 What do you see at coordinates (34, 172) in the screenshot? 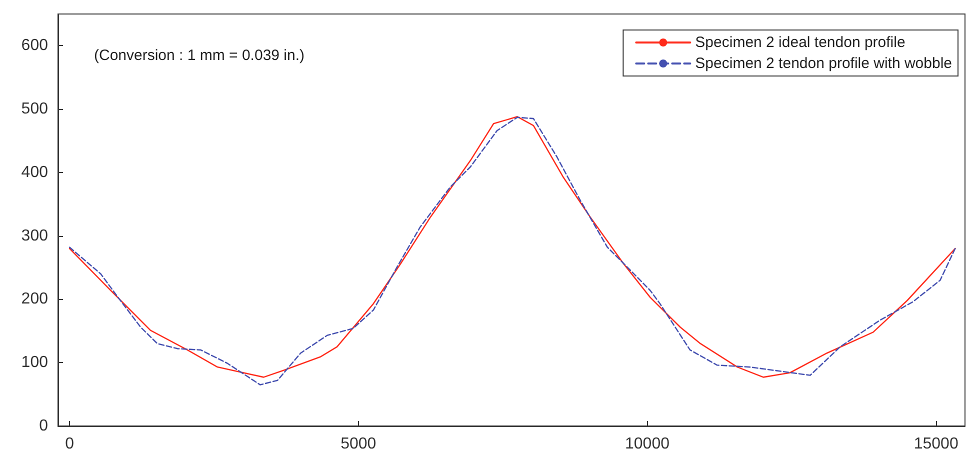
I see `y-tick-label: 400` at bounding box center [34, 172].